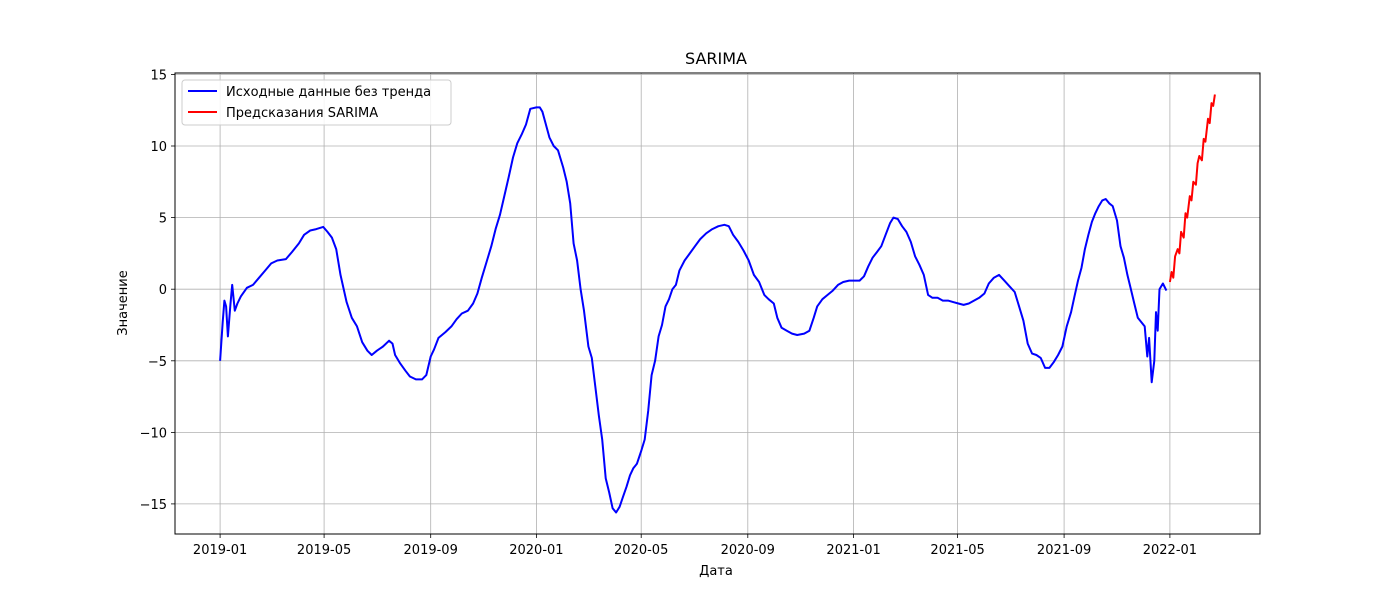 Image resolution: width=1400 pixels, height=600 pixels. What do you see at coordinates (328, 92) in the screenshot?
I see `legend-label-original: Исходные данные без тренда` at bounding box center [328, 92].